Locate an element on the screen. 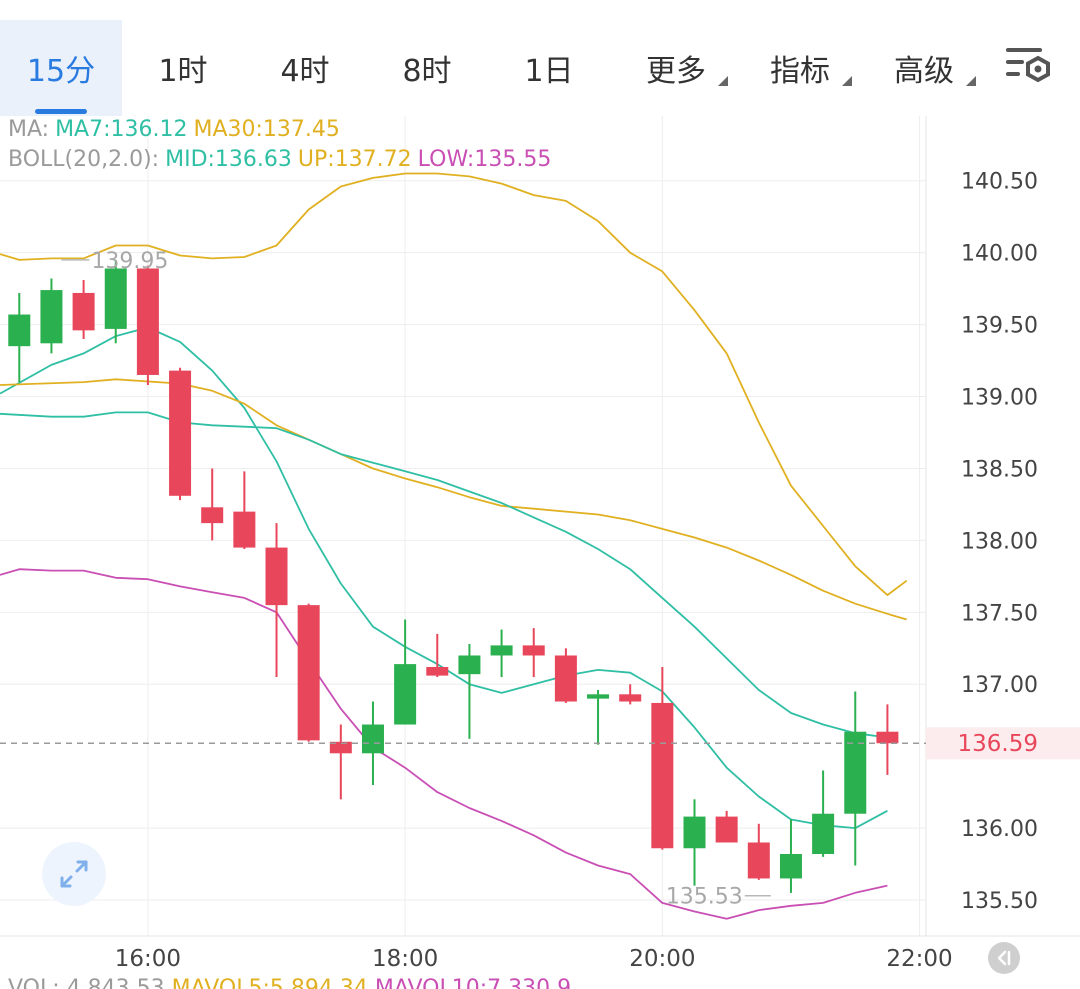 The height and width of the screenshot is (989, 1080). boll-up-value: UP:137.72 is located at coordinates (354, 159).